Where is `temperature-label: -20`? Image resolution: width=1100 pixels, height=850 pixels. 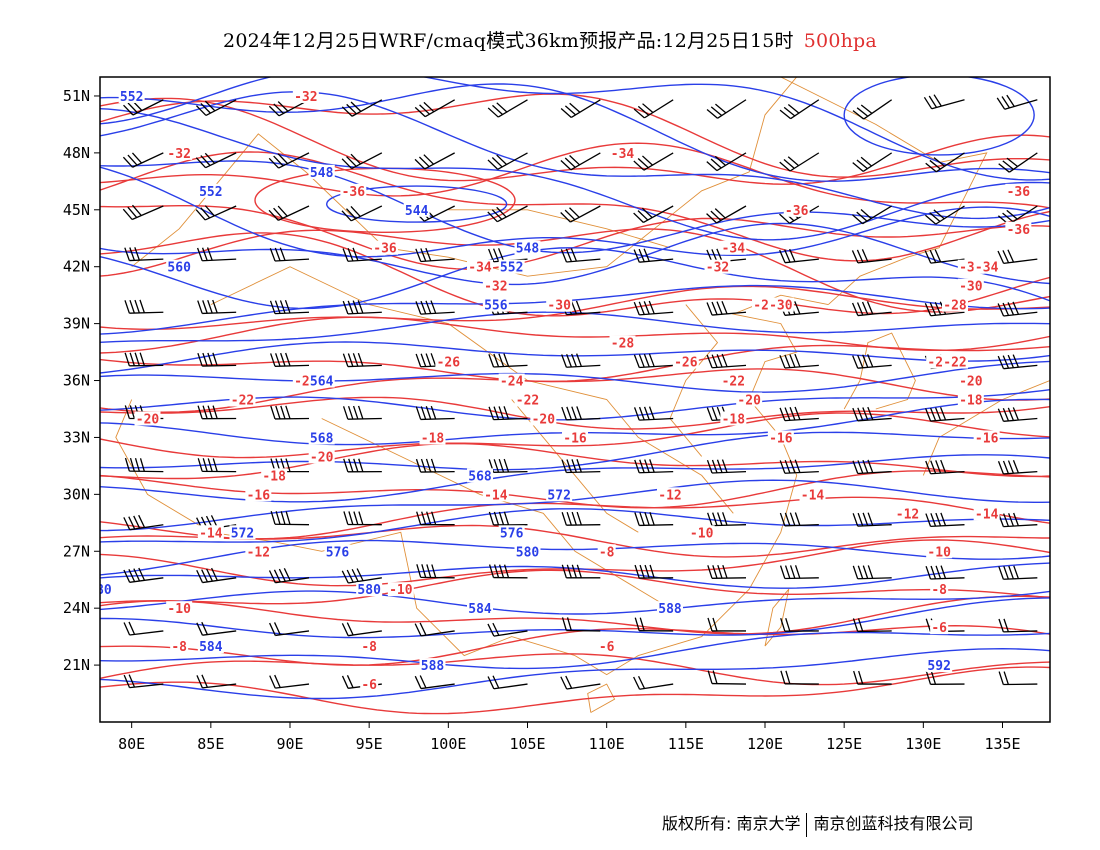
temperature-label: -20 is located at coordinates (322, 457).